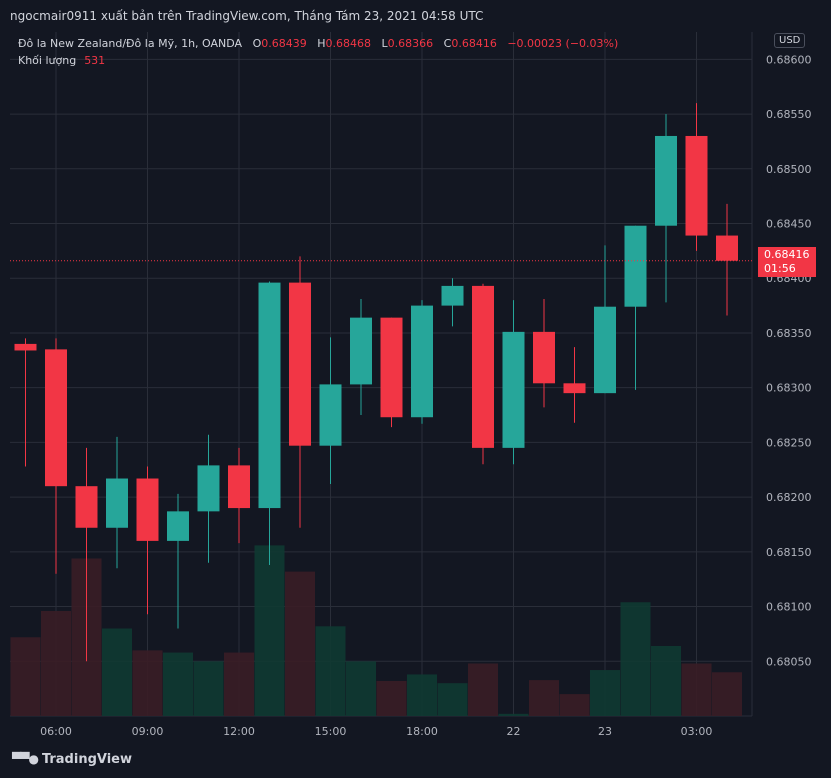 The width and height of the screenshot is (831, 778). What do you see at coordinates (410, 43) in the screenshot?
I see `low-value: 0.68366` at bounding box center [410, 43].